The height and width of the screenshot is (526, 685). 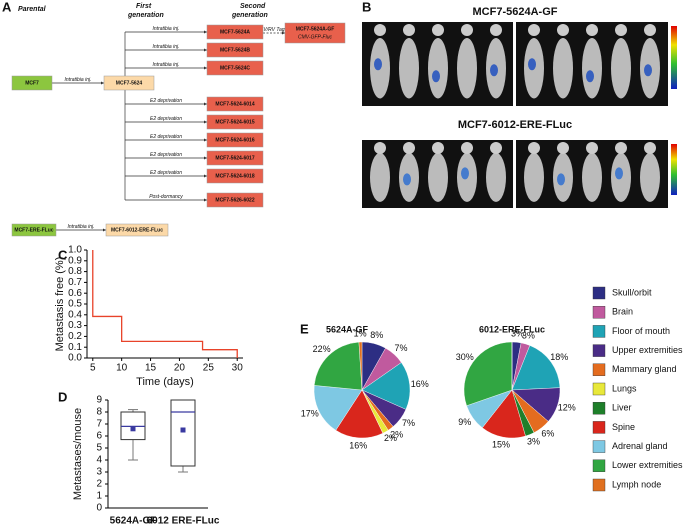 What do you see at coordinates (315, 37) in the screenshot?
I see `node-sublabel: CMV-GFP-Fluc` at bounding box center [315, 37].